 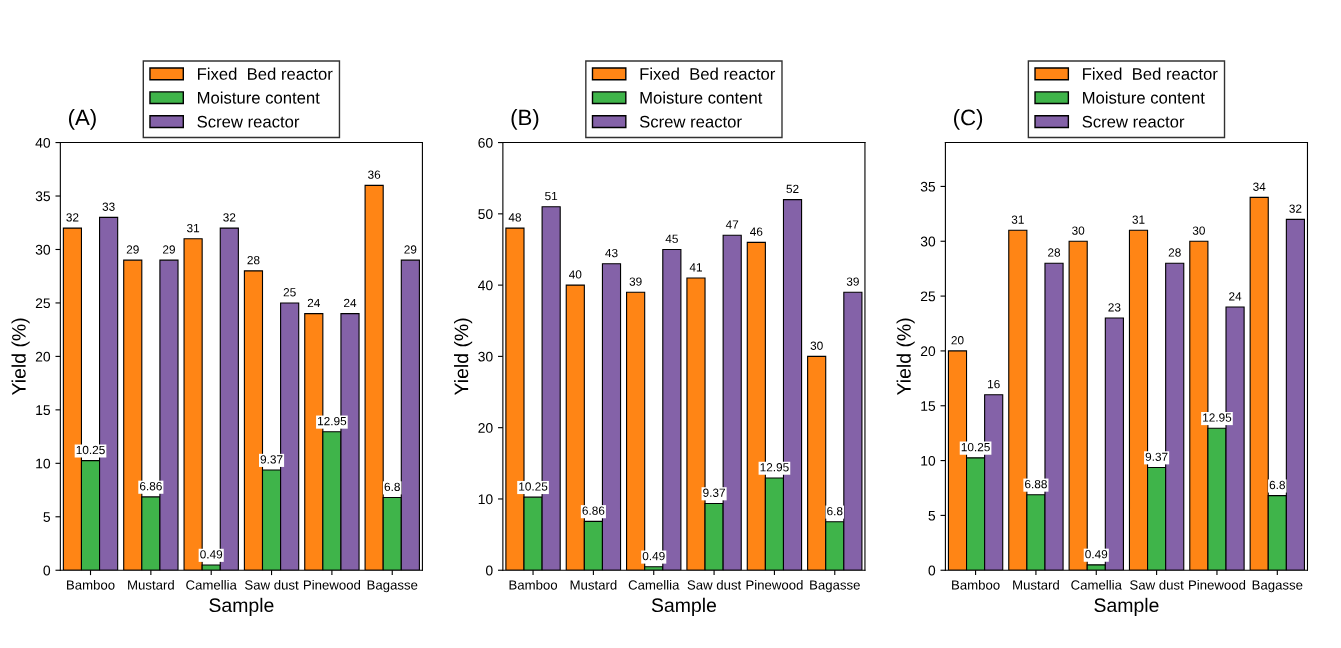 What do you see at coordinates (514, 217) in the screenshot?
I see `data-label: 48` at bounding box center [514, 217].